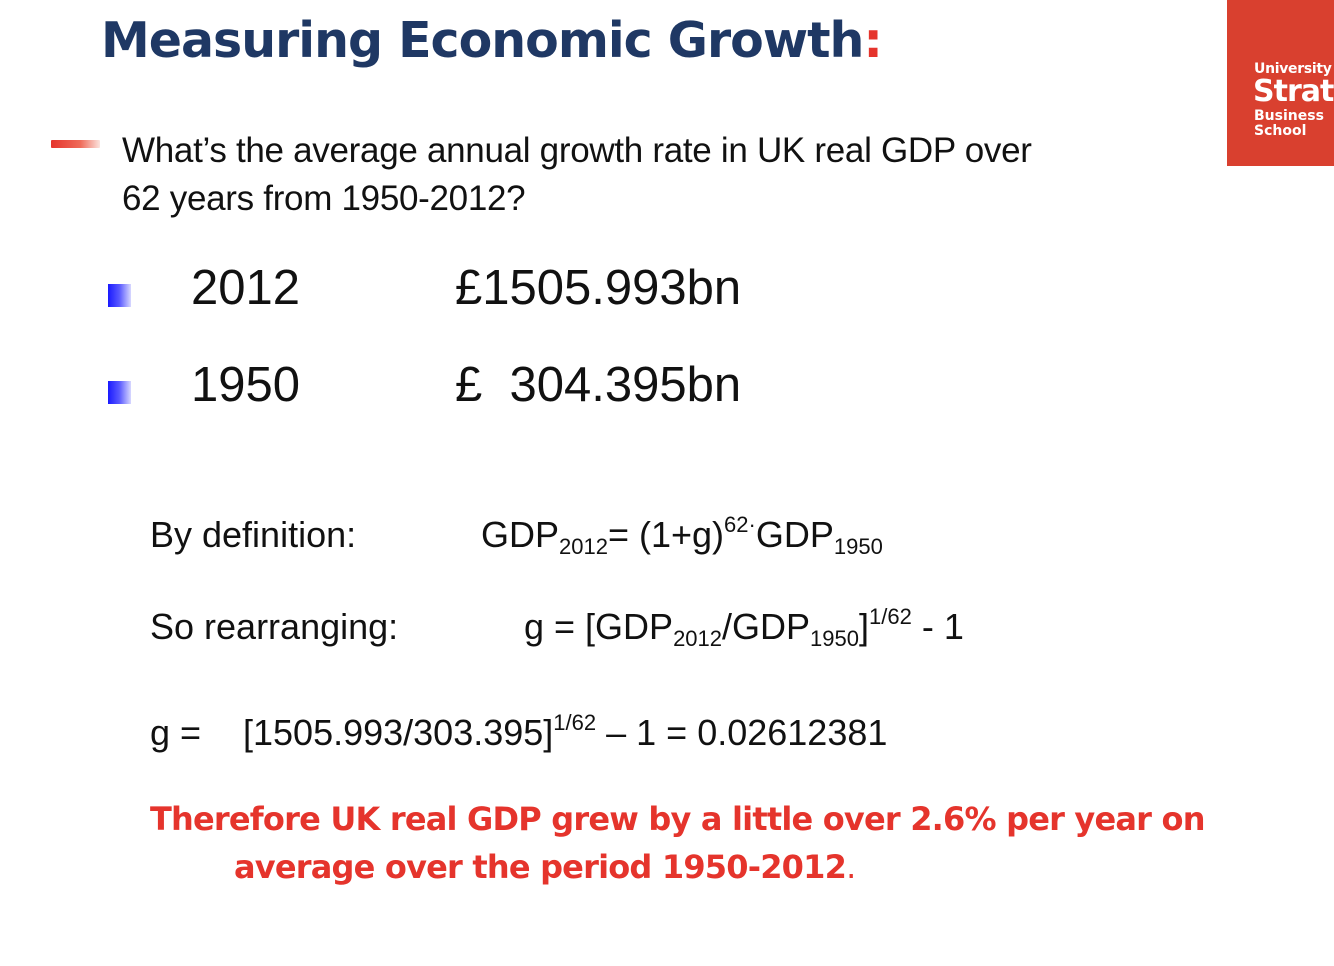 The height and width of the screenshot is (966, 1334). Describe the element at coordinates (324, 198) in the screenshot. I see `question-line-2: 62 years from 1950-2012?` at that location.